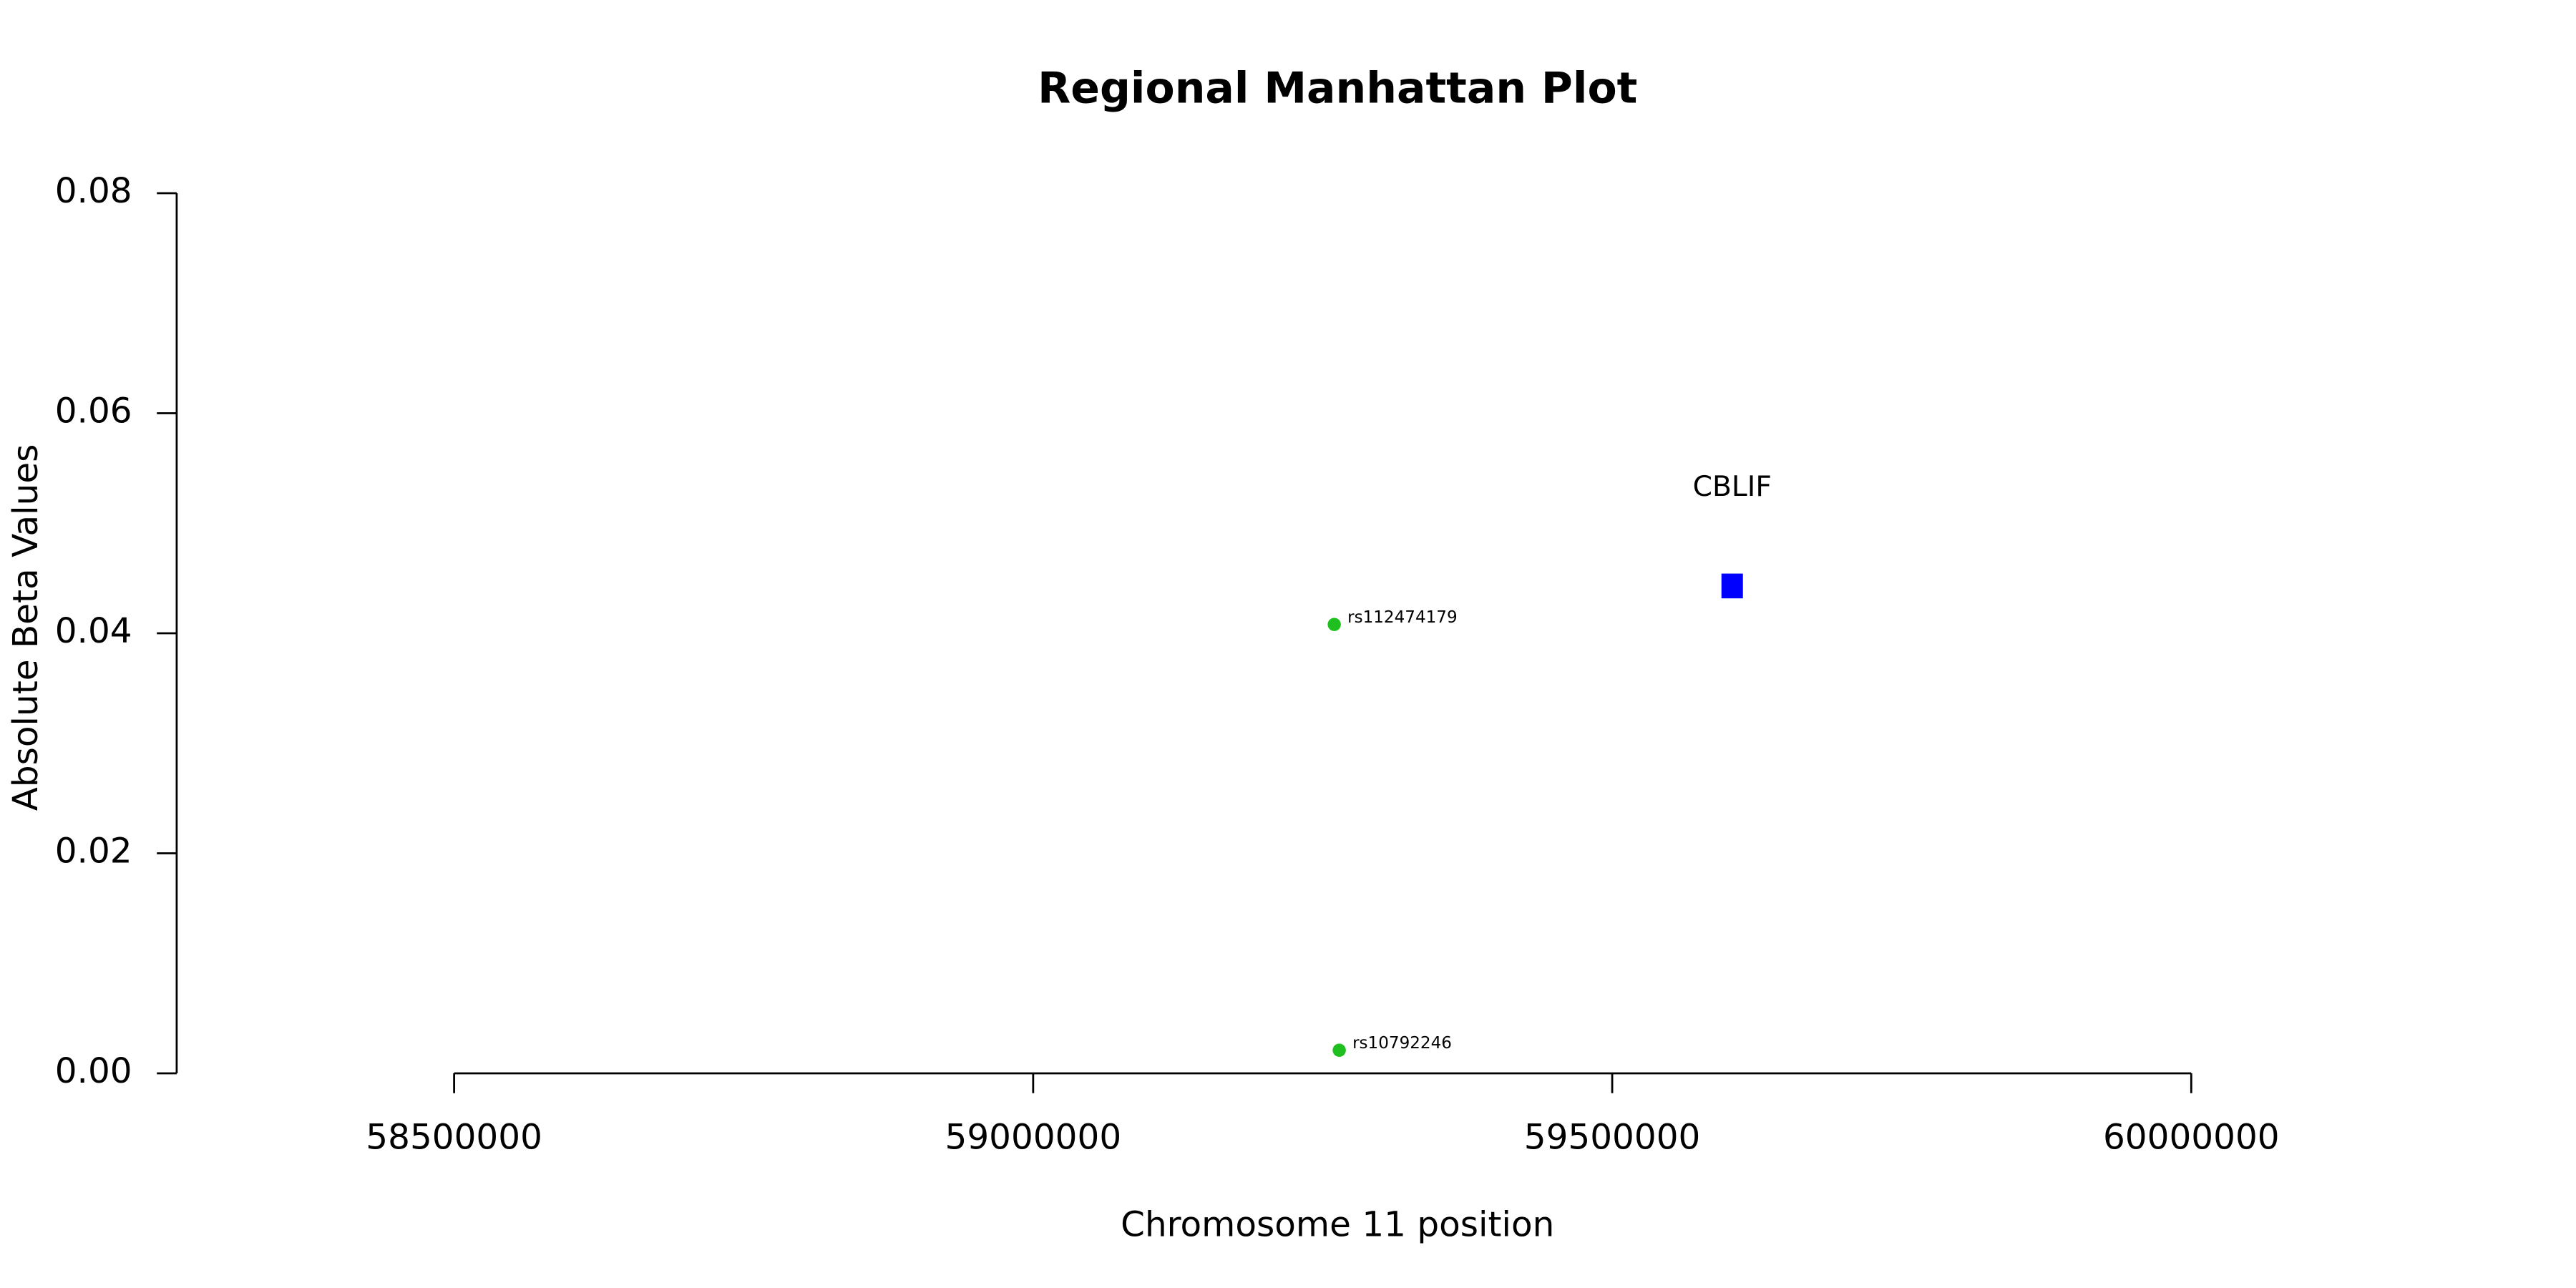 The width and height of the screenshot is (2576, 1288). Describe the element at coordinates (1402, 1043) in the screenshot. I see `snp-label: rs10792246` at that location.